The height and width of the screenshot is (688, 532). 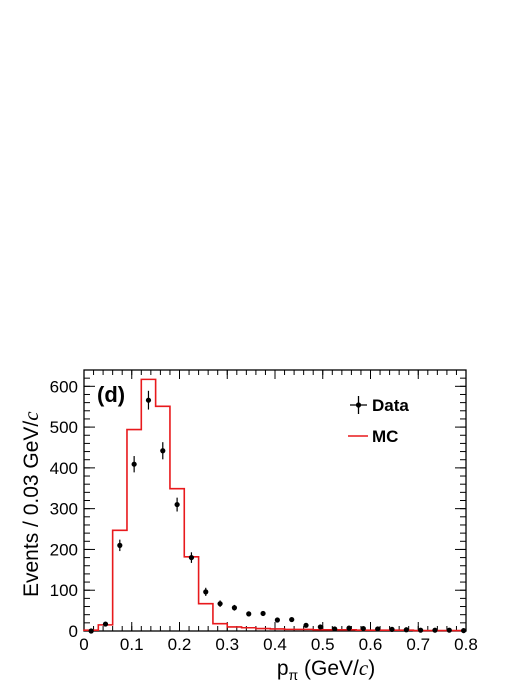 What do you see at coordinates (132, 644) in the screenshot?
I see `x-tick-label: 0.1` at bounding box center [132, 644].